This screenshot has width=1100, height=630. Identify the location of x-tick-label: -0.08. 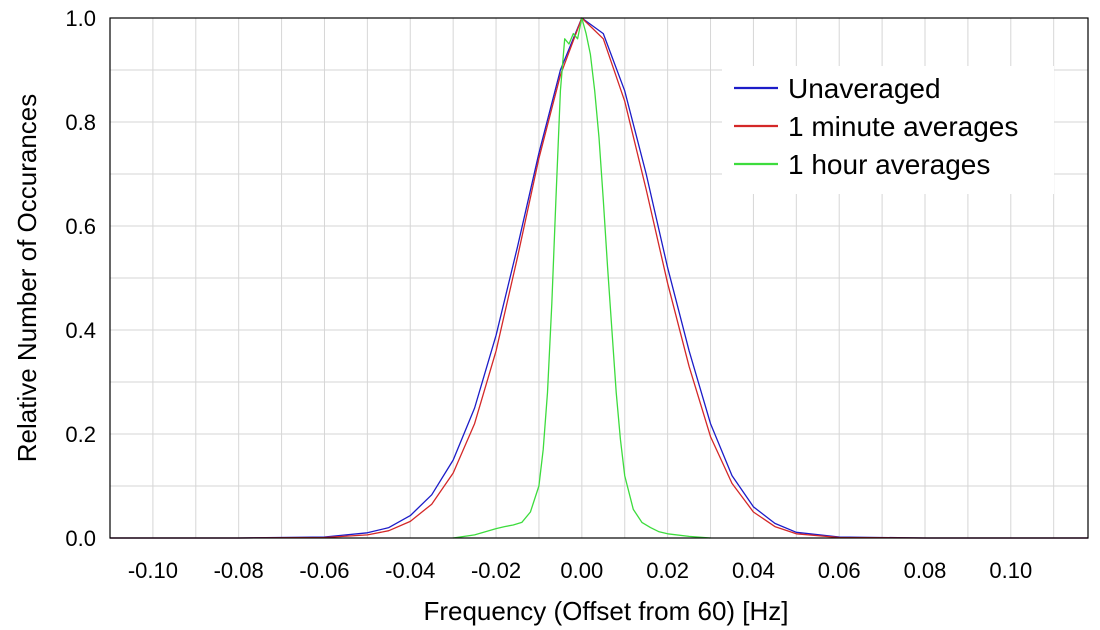
(239, 570).